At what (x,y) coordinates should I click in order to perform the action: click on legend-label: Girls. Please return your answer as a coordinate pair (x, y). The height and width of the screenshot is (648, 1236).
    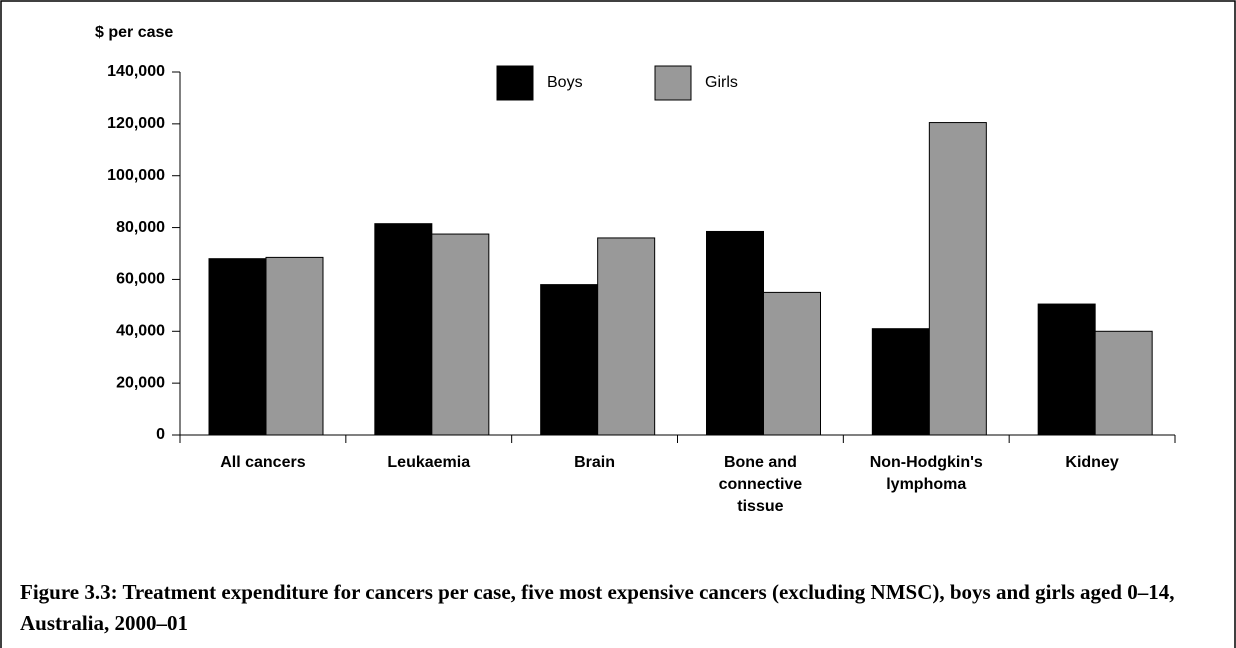
    Looking at the image, I should click on (721, 82).